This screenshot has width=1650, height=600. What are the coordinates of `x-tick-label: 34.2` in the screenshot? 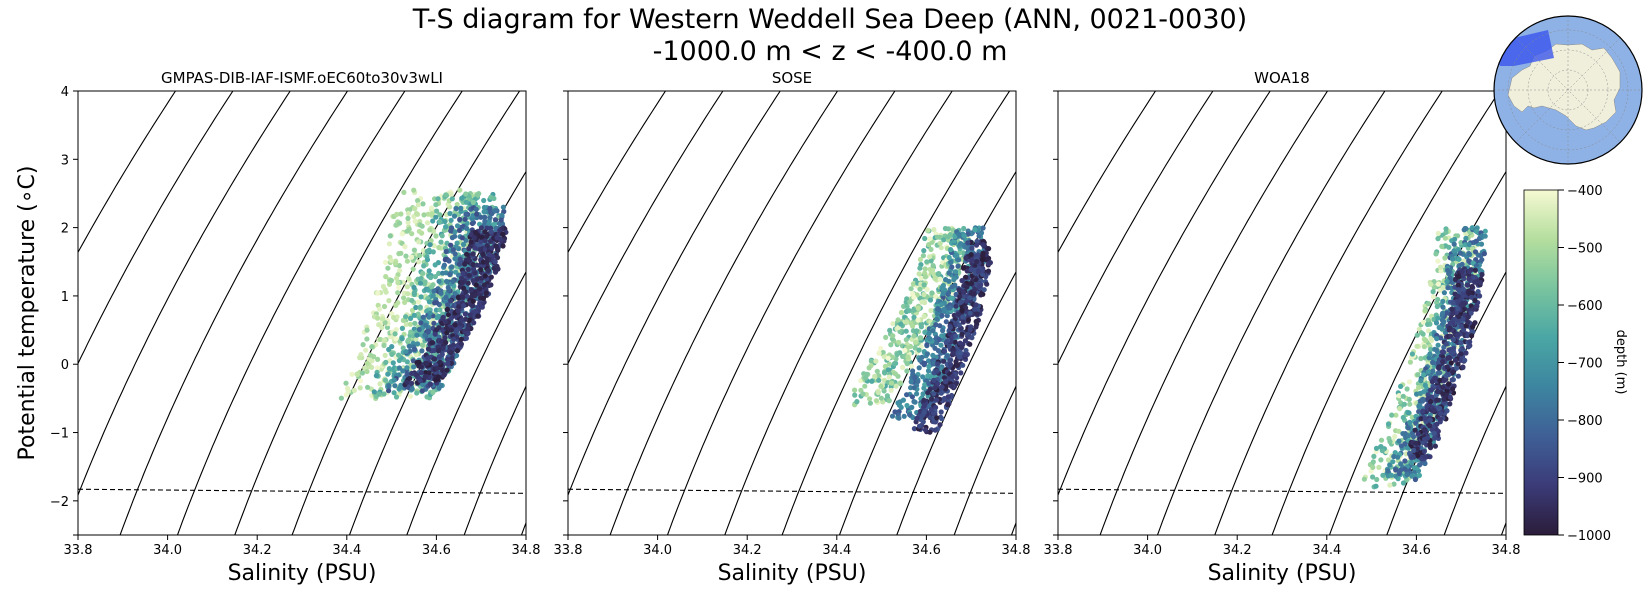 It's located at (257, 550).